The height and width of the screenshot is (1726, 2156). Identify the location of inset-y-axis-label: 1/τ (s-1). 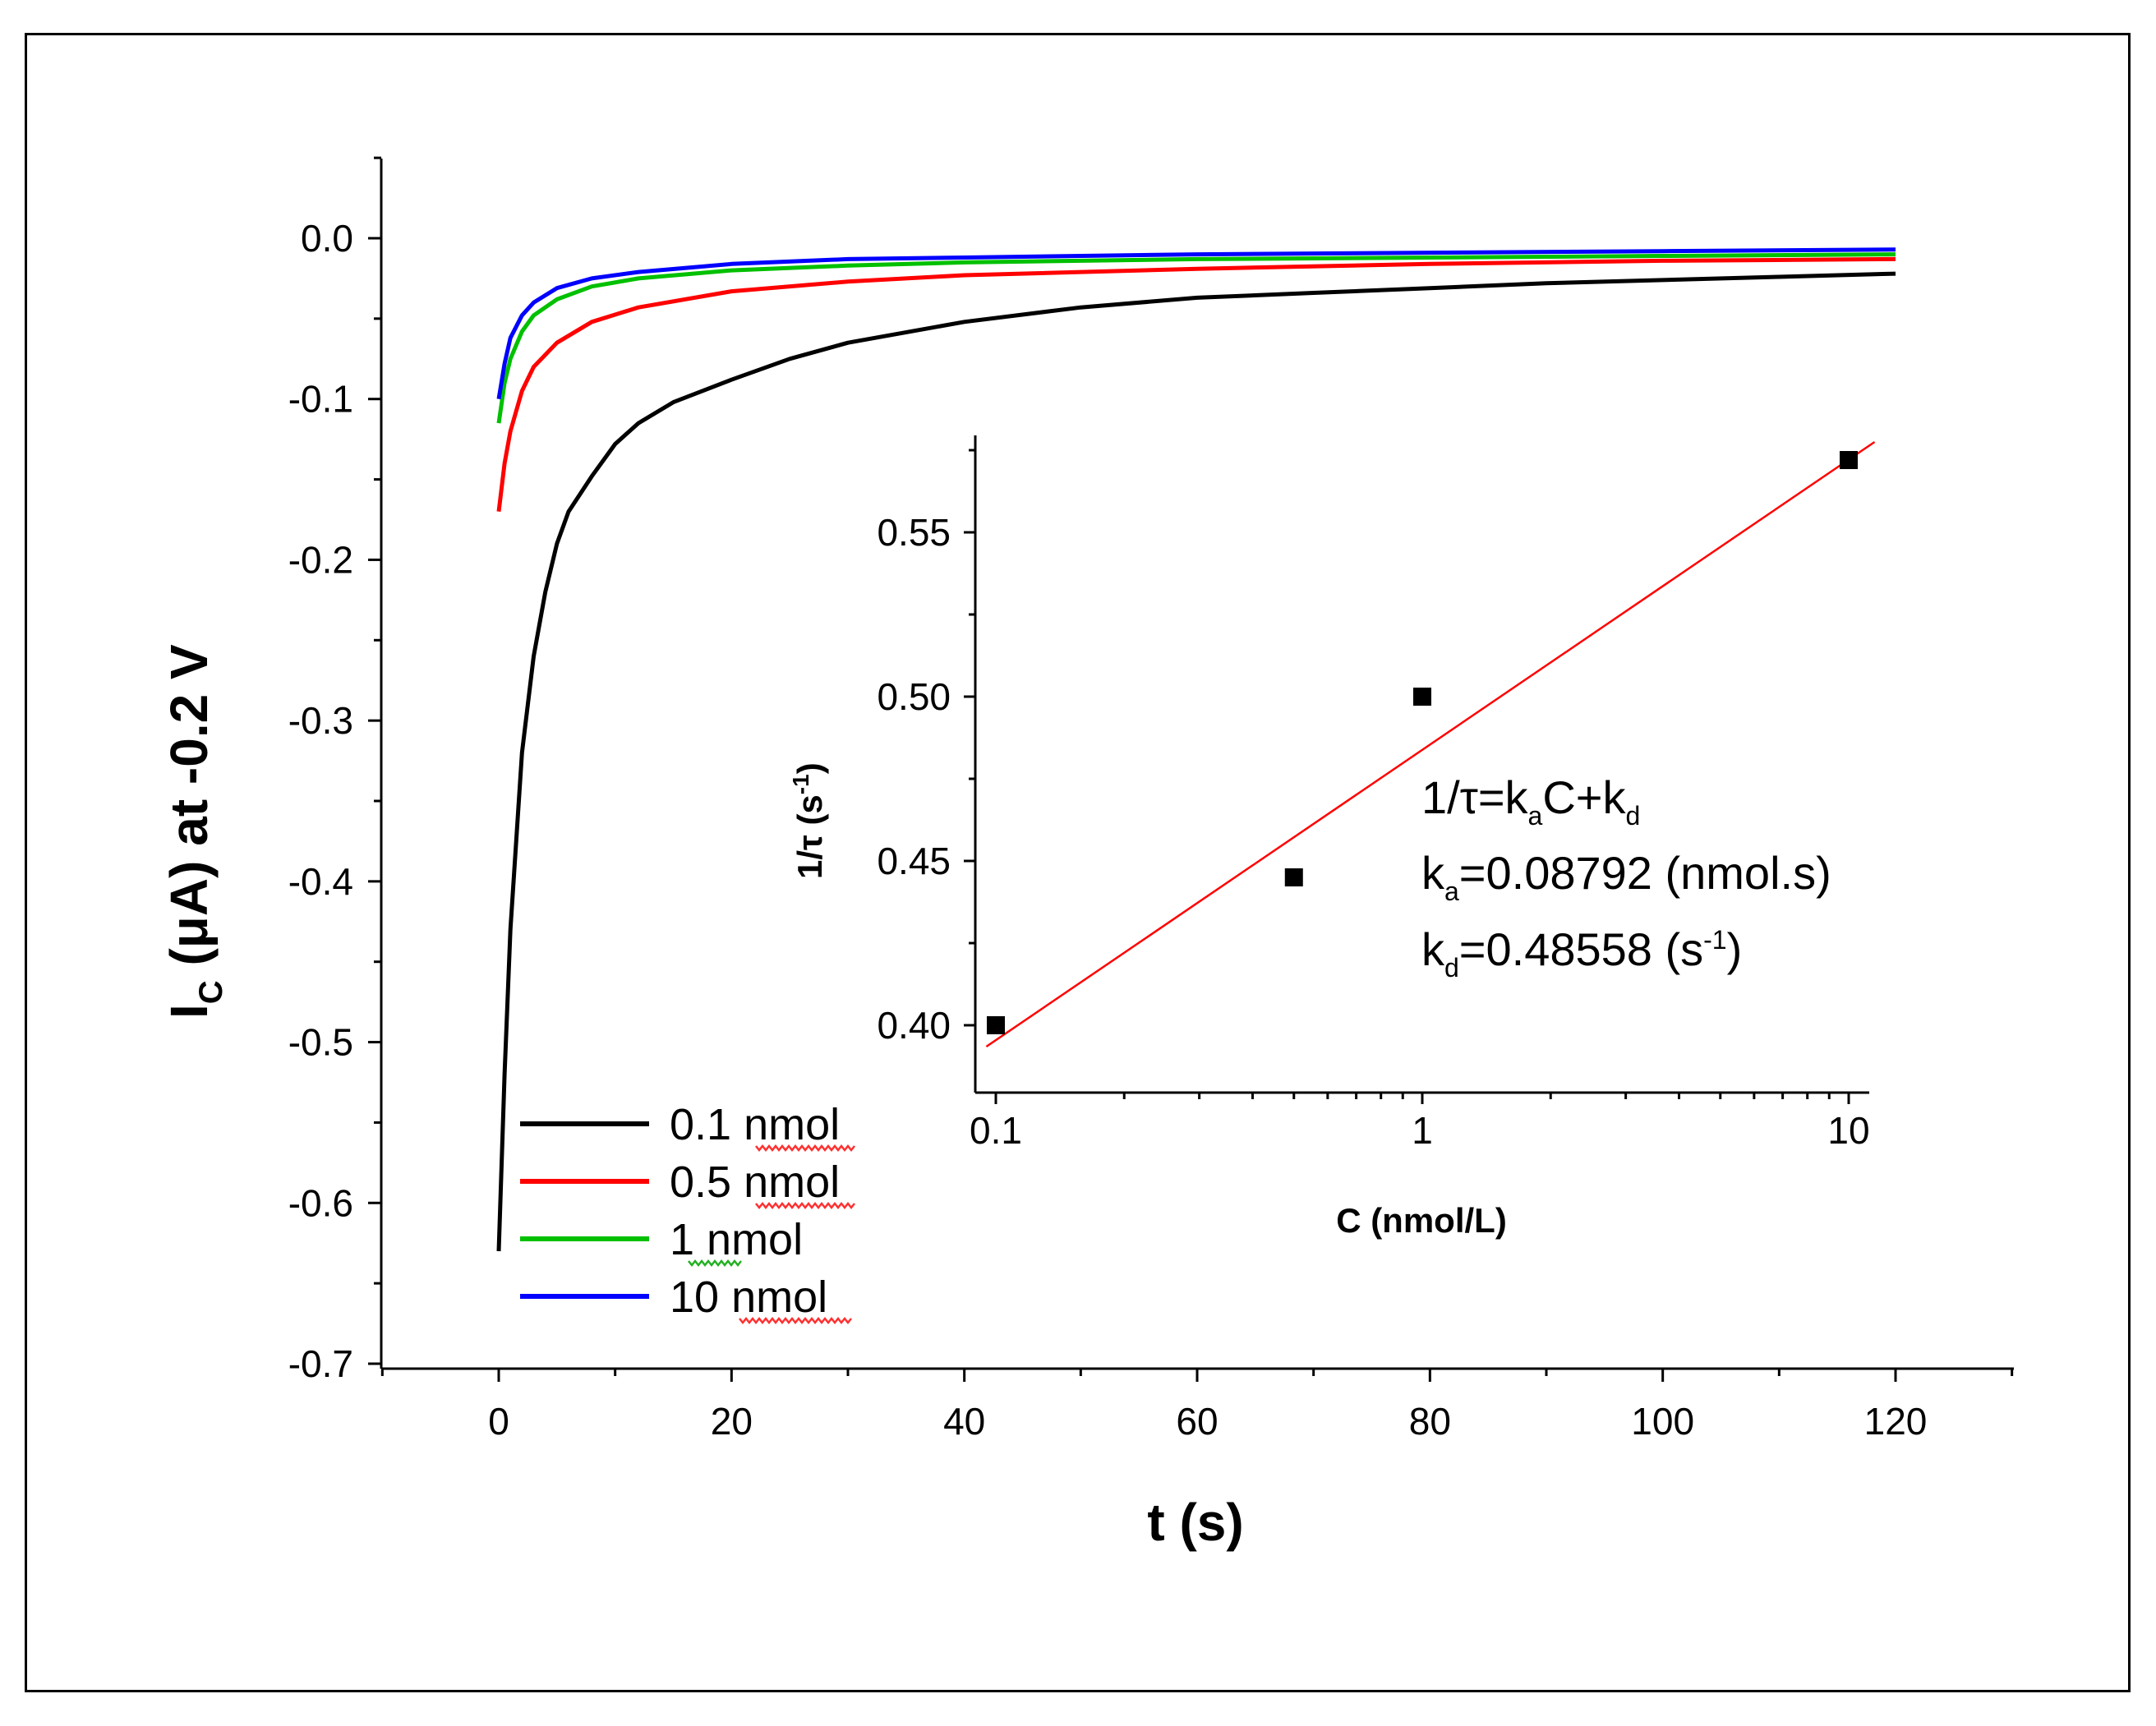
(808, 820).